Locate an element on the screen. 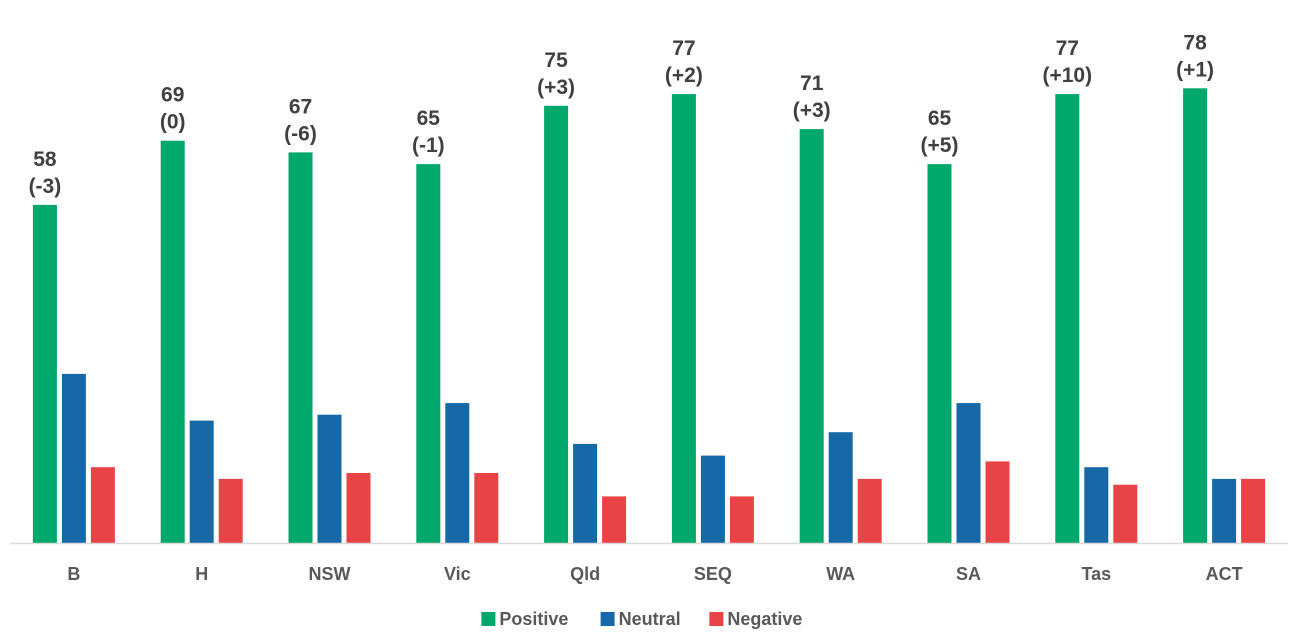 The image size is (1293, 636). bar-positive-tas is located at coordinates (1067, 318).